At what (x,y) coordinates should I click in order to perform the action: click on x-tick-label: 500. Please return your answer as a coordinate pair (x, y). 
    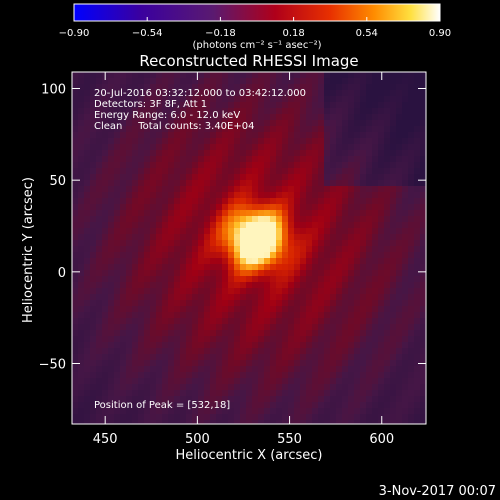
    Looking at the image, I should click on (197, 439).